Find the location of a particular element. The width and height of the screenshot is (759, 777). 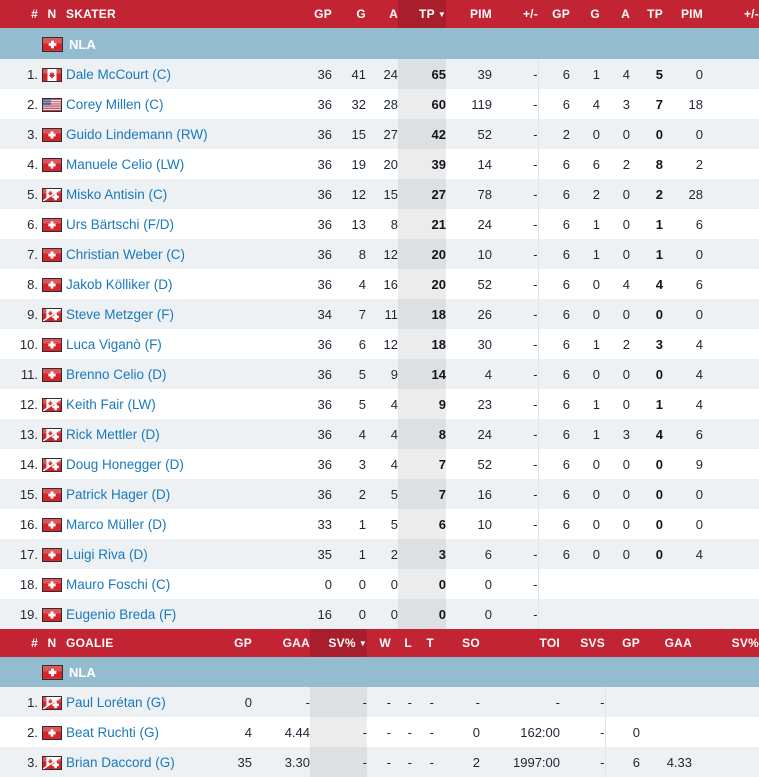

stat-pim: 4 is located at coordinates (469, 374).